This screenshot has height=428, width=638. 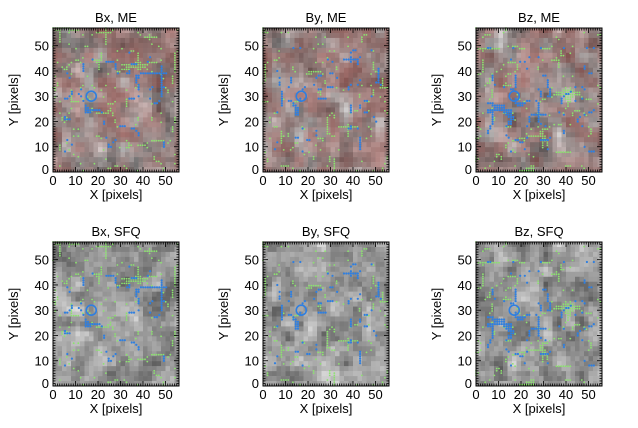 I want to click on green-contours, so click(x=325, y=99).